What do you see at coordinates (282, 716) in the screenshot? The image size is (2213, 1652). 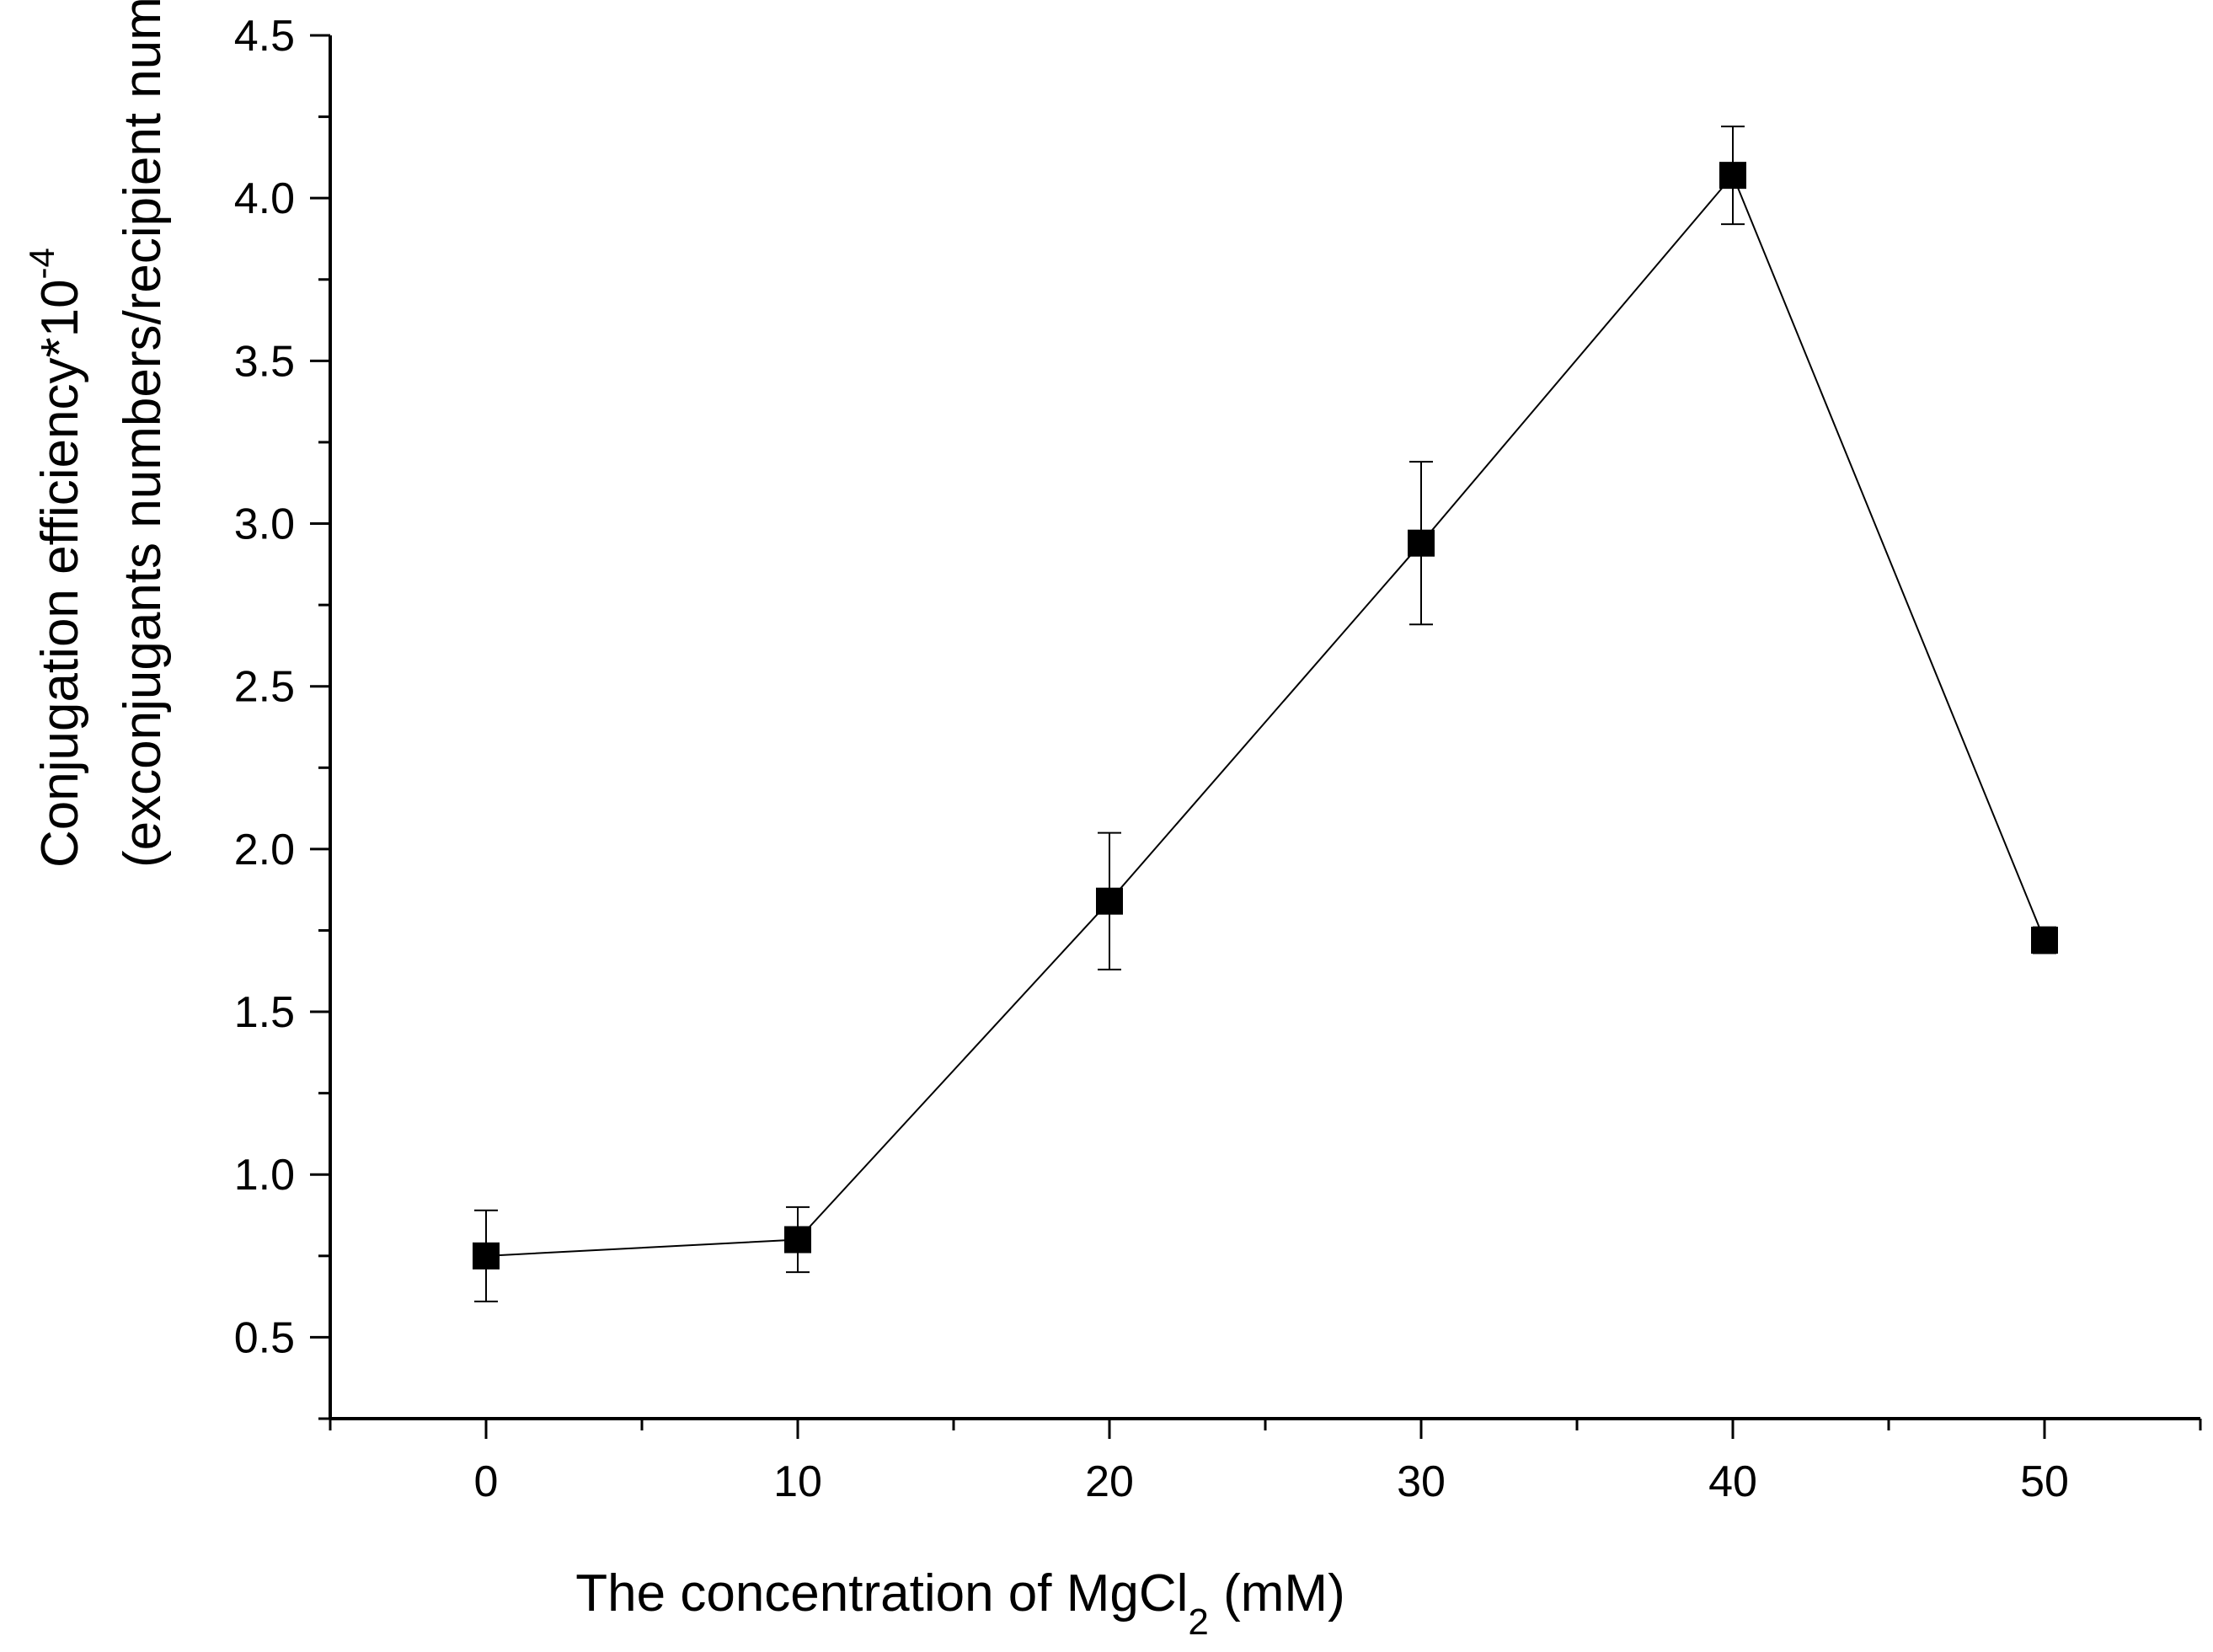 I see `y-axis-ticks: 0.5 1.0 1.5 2.0 2.5 3.0 3.5 4.0 4.5` at bounding box center [282, 716].